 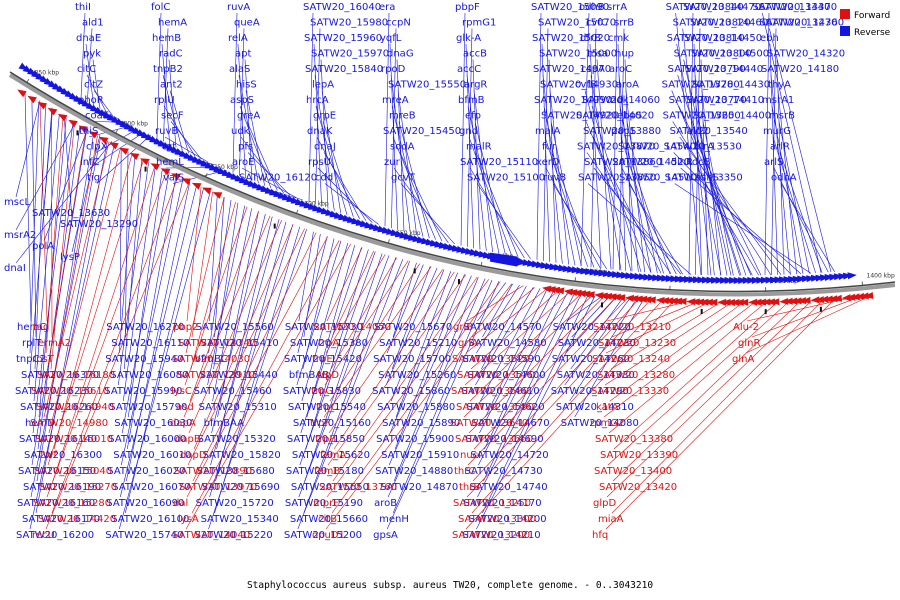 What do you see at coordinates (591, 359) in the screenshot?
I see `gene-label: SATW20_14260` at bounding box center [591, 359].